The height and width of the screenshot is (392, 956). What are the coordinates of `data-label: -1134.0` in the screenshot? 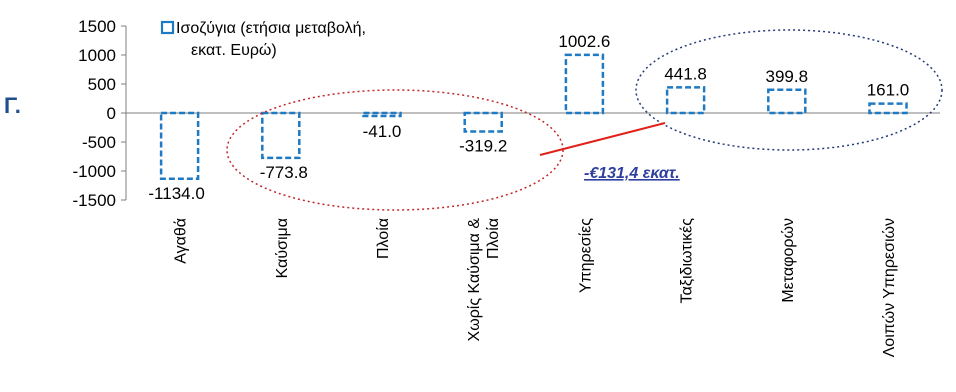 It's located at (176, 193).